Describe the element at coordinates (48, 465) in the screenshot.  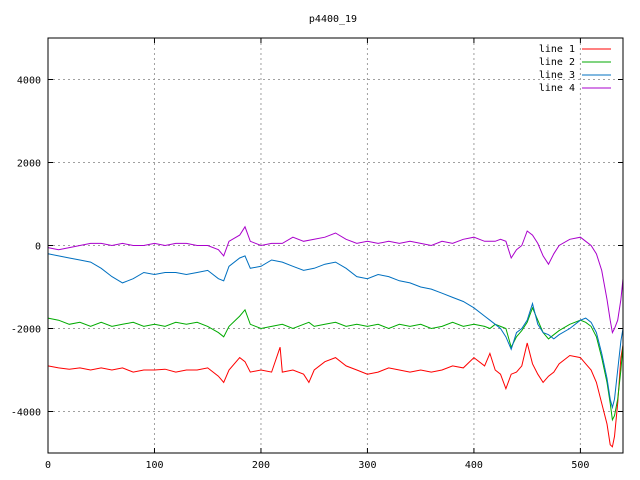
I see `x-tick-label: 0` at that location.